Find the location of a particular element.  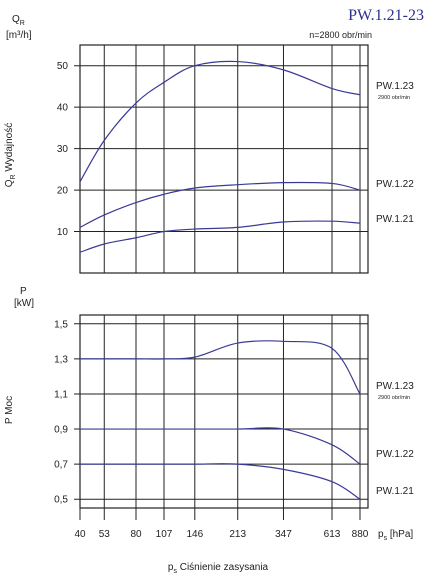

svg-text: P is located at coordinates (23, 291).